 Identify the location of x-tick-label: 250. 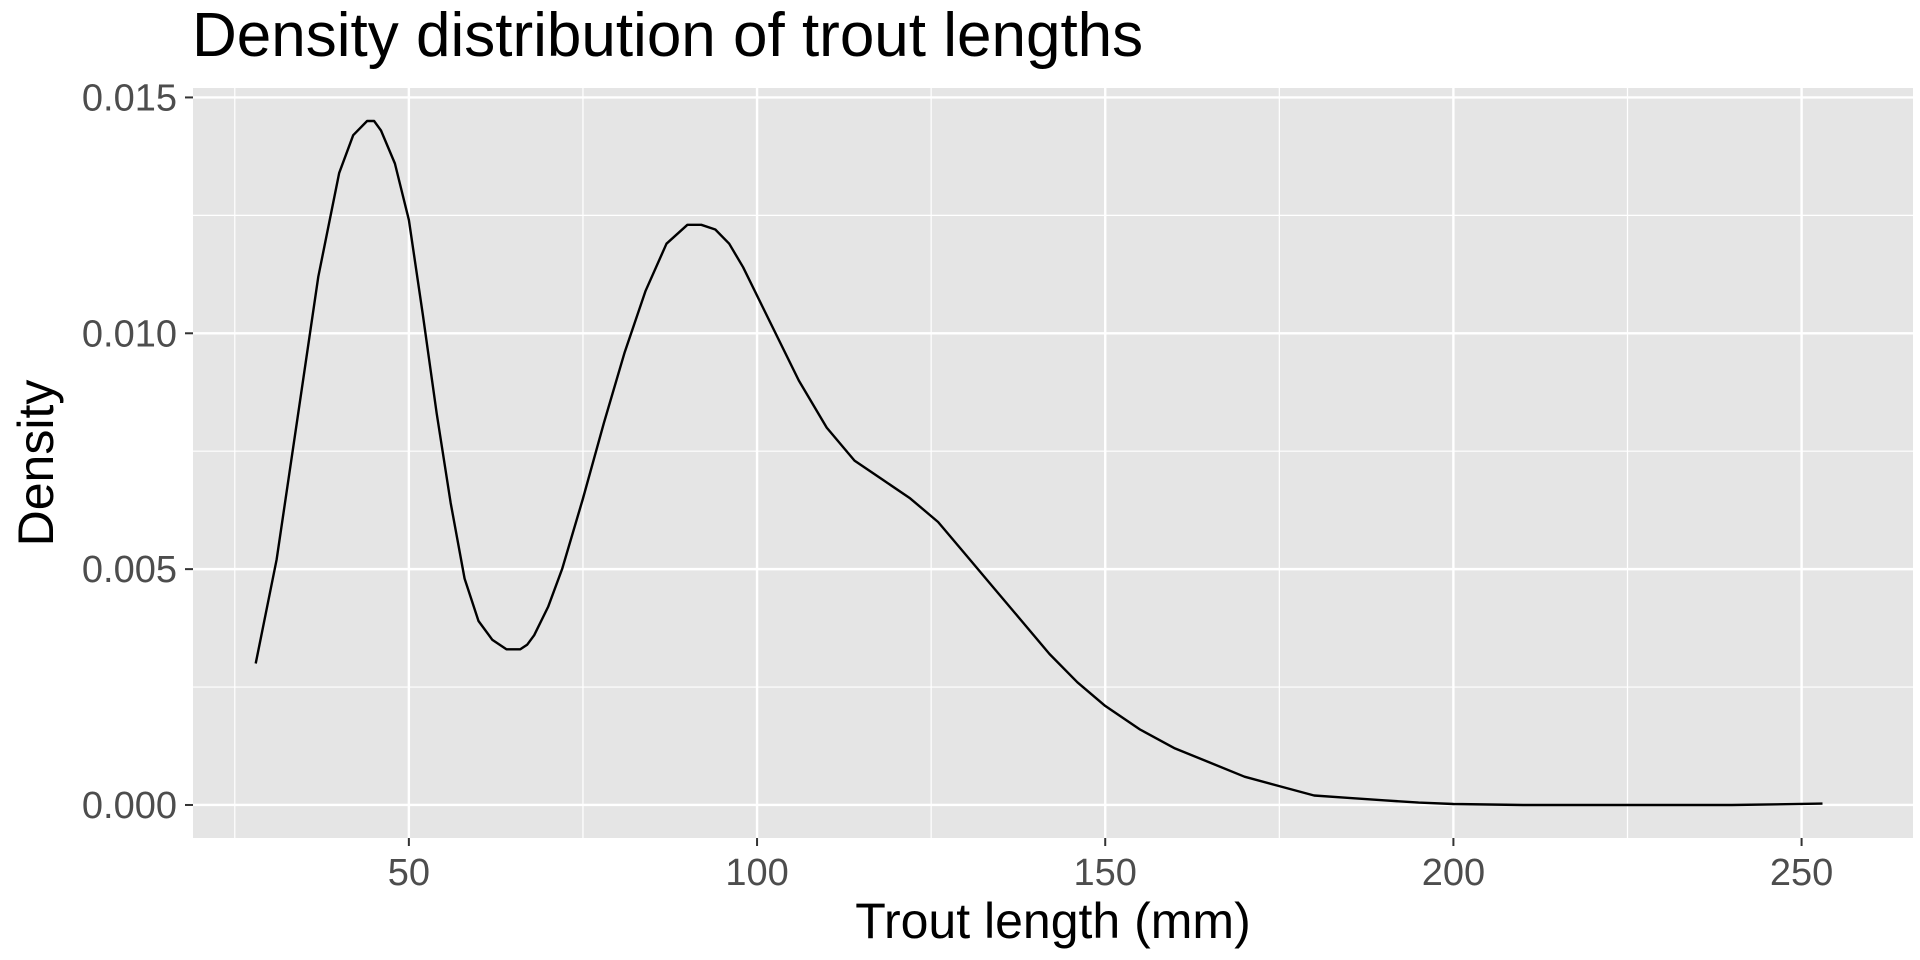
(1801, 873).